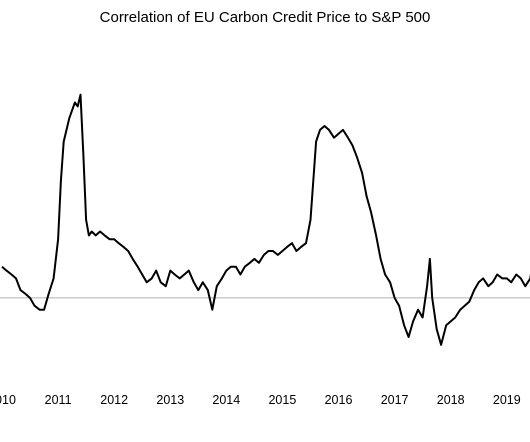  Describe the element at coordinates (507, 400) in the screenshot. I see `x-tick-label: 2019` at that location.